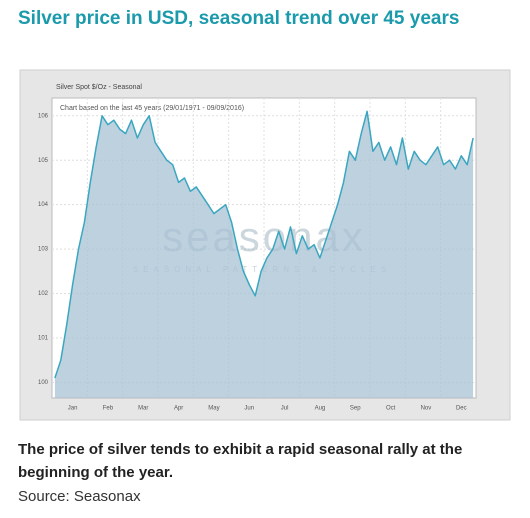 Image resolution: width=530 pixels, height=518 pixels. I want to click on x-tick-label: Aug, so click(320, 409).